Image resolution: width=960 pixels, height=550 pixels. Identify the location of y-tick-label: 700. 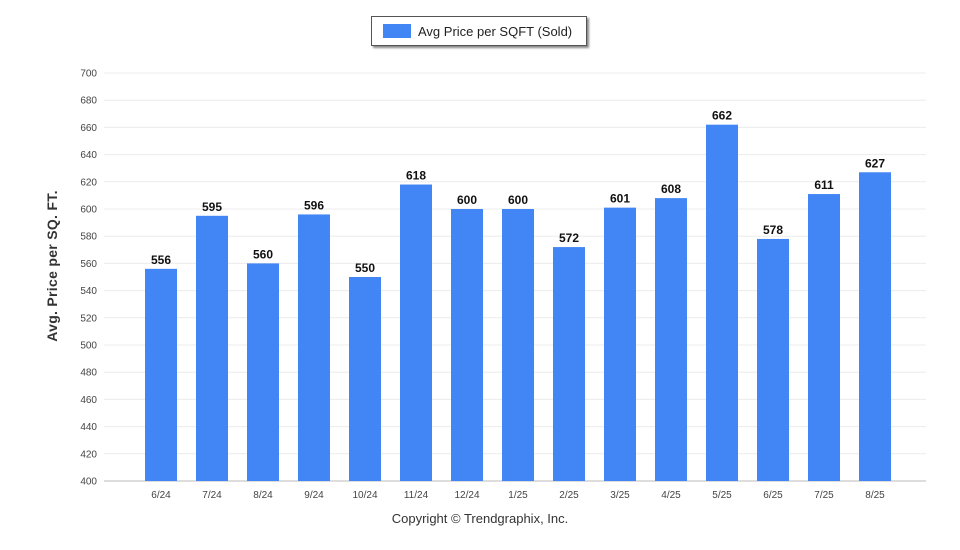
(88, 74).